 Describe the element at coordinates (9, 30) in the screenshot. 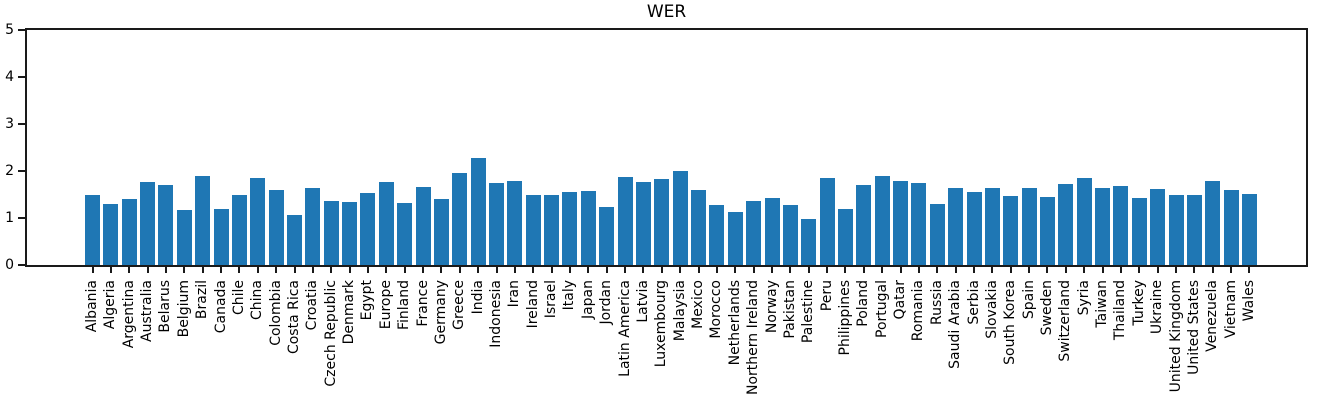

I see `y-tick-label: 5` at that location.